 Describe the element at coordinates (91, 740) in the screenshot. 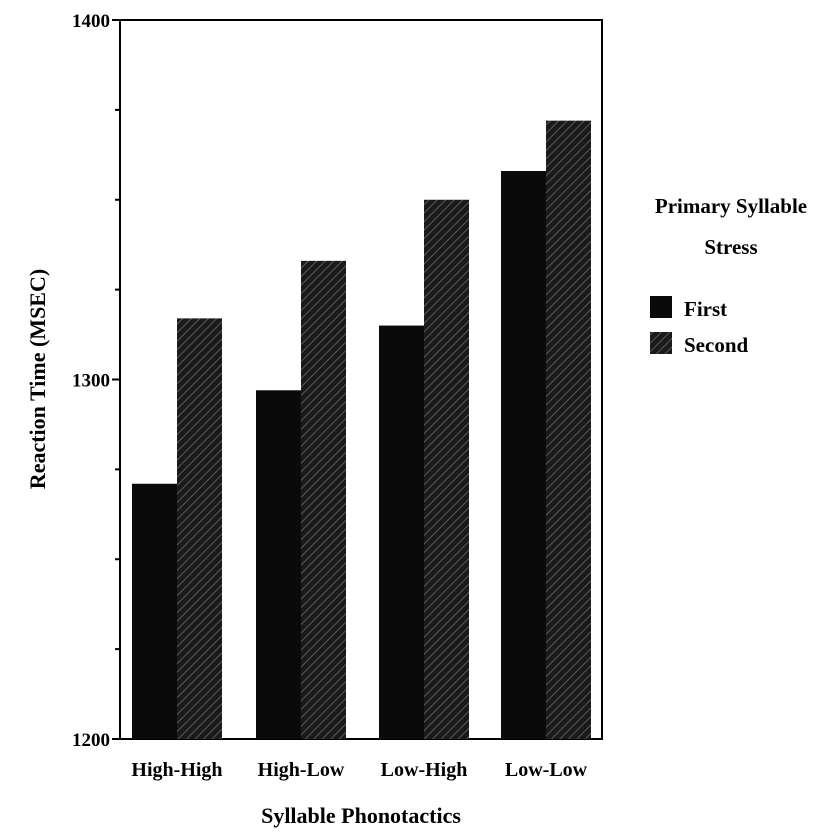

I see `y-tick-label: 1200` at that location.